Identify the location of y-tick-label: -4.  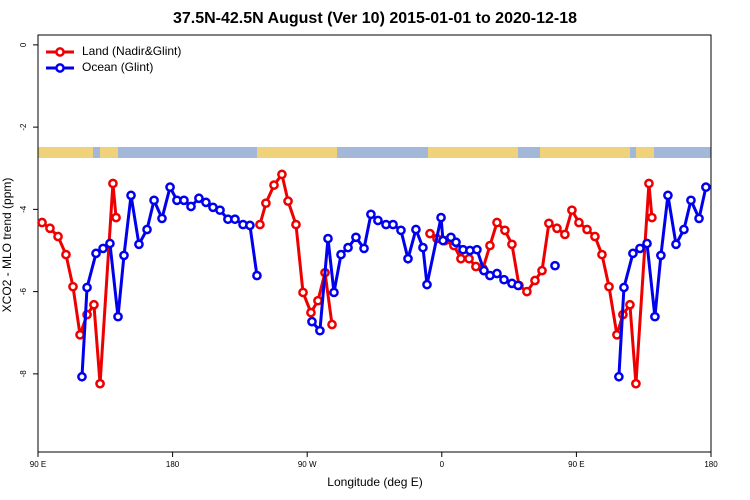
(23, 209).